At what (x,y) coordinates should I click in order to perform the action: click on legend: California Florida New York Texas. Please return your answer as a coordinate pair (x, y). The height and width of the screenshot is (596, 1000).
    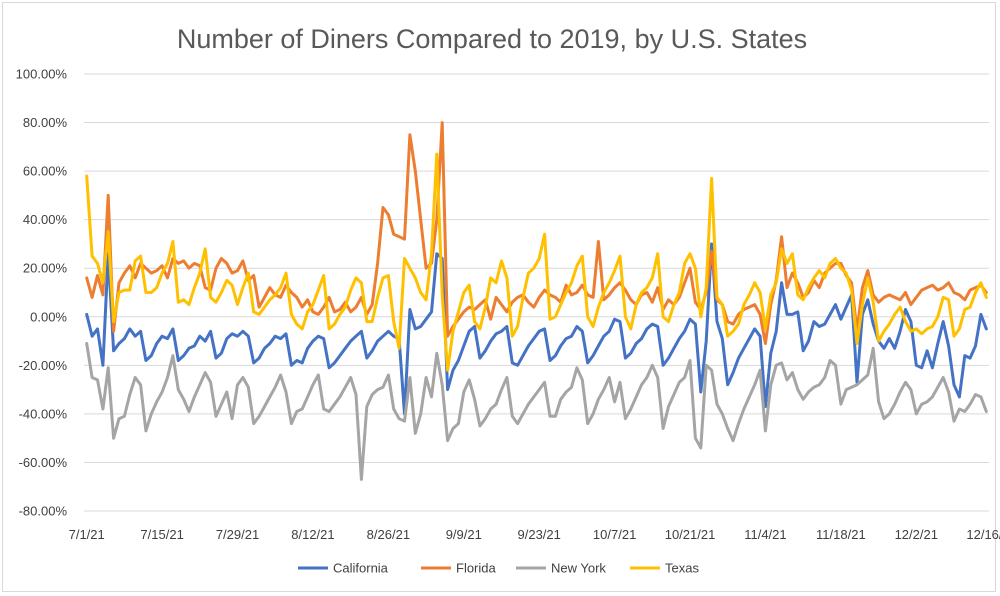
    Looking at the image, I should click on (498, 568).